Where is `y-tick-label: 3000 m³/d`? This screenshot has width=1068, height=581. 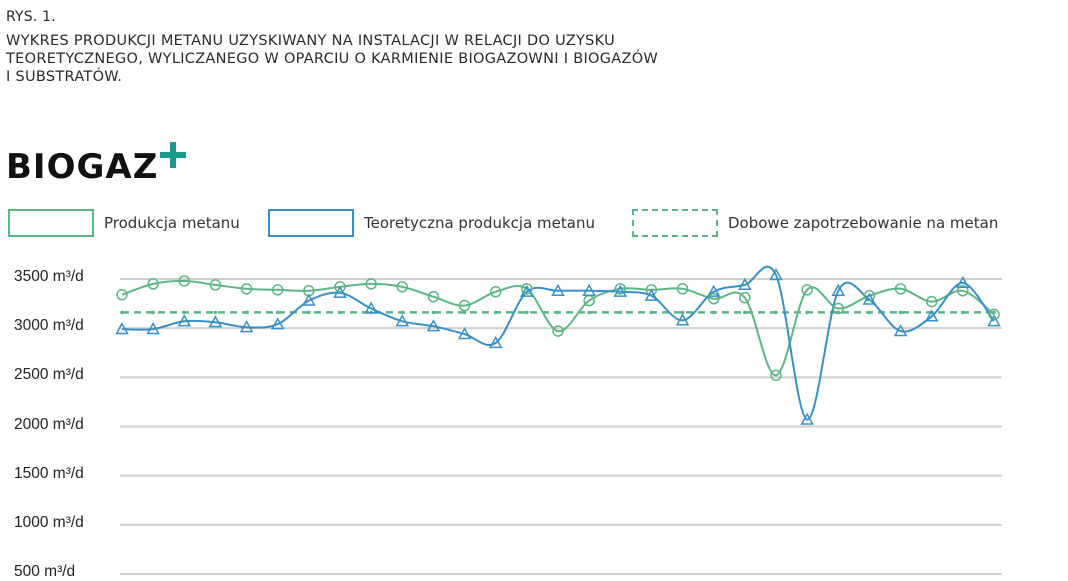 y-tick-label: 3000 m³/d is located at coordinates (49, 326).